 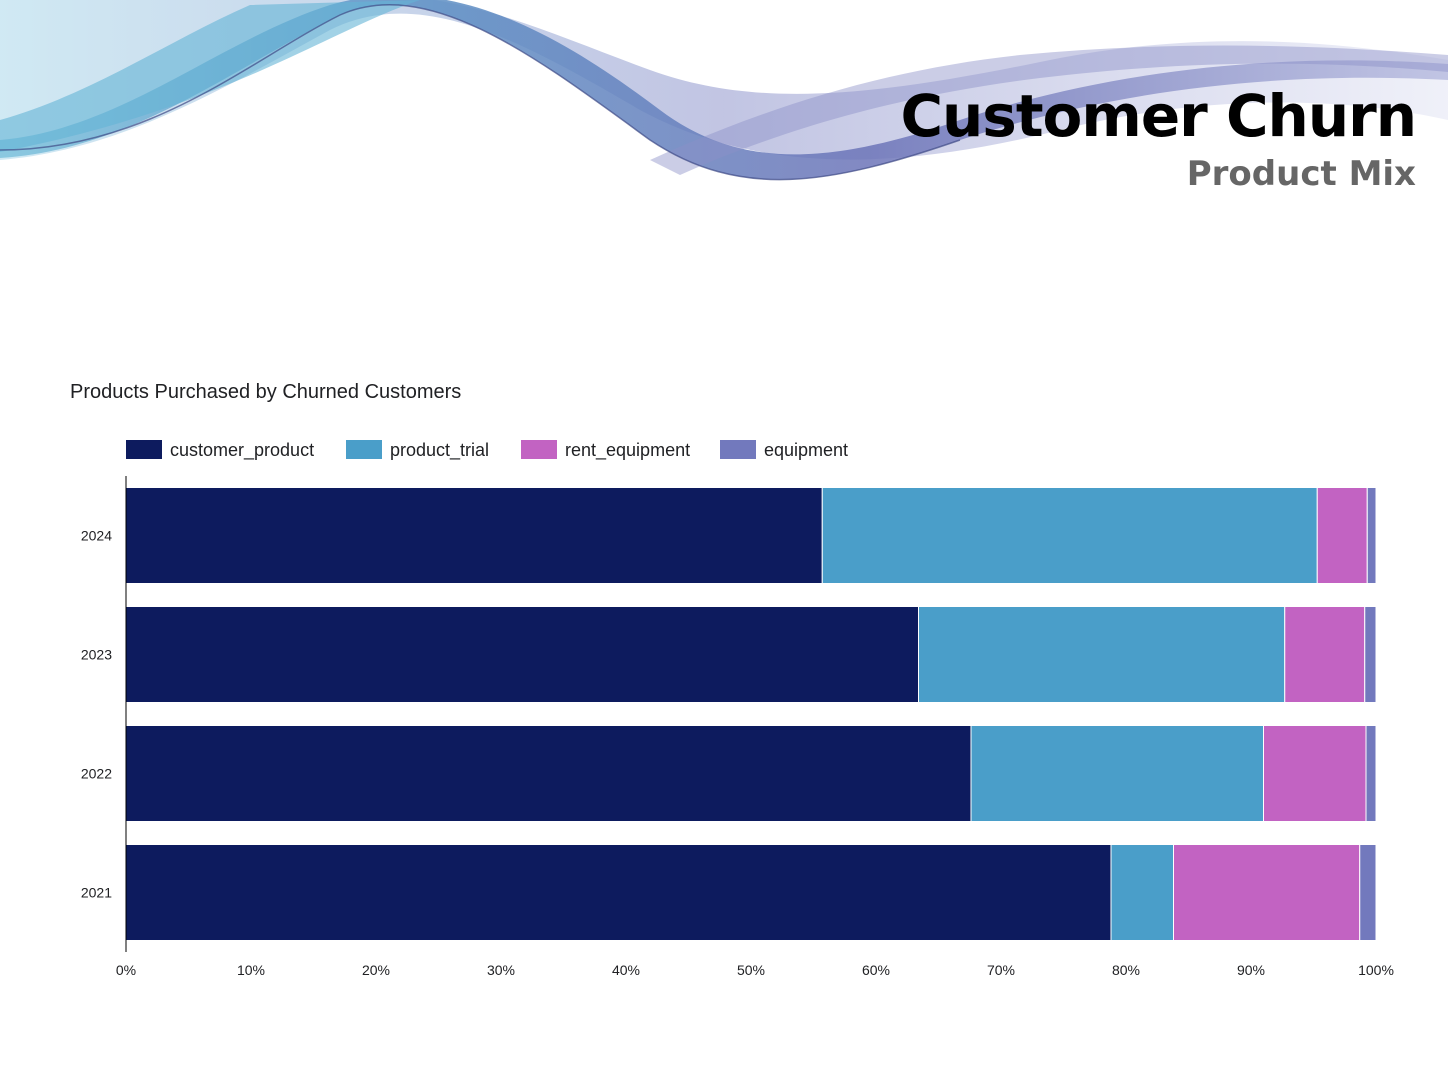 I want to click on legend-swatch-customer-product, so click(x=144, y=449).